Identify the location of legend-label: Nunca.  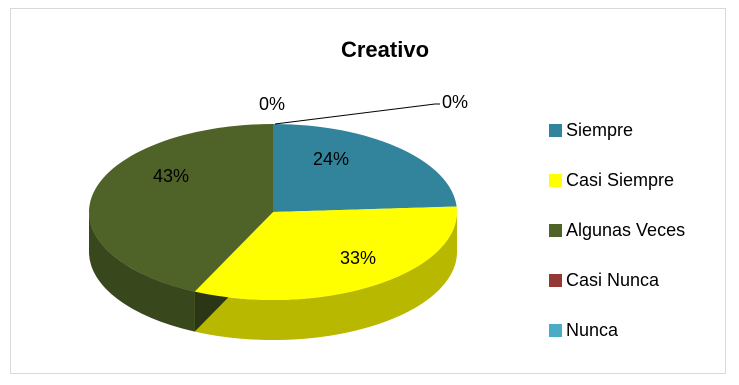
(592, 330).